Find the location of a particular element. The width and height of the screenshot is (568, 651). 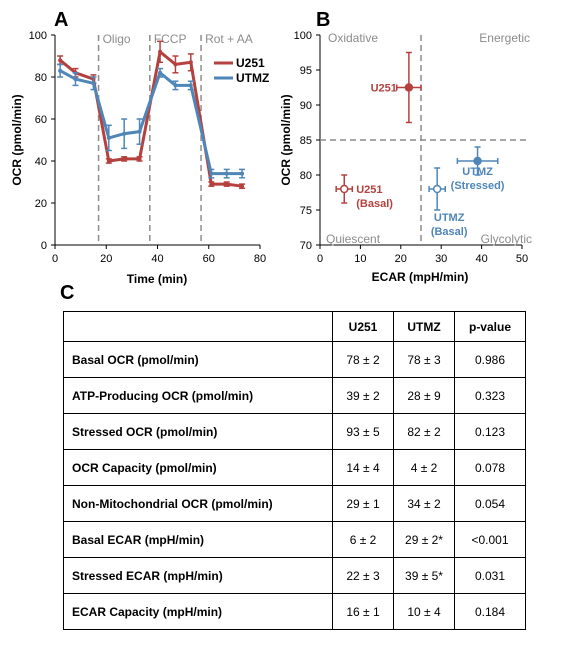

table-row: Basal OCR (pmol/min) 78 ± 2 78 ± 3 0.986 is located at coordinates (294, 359).